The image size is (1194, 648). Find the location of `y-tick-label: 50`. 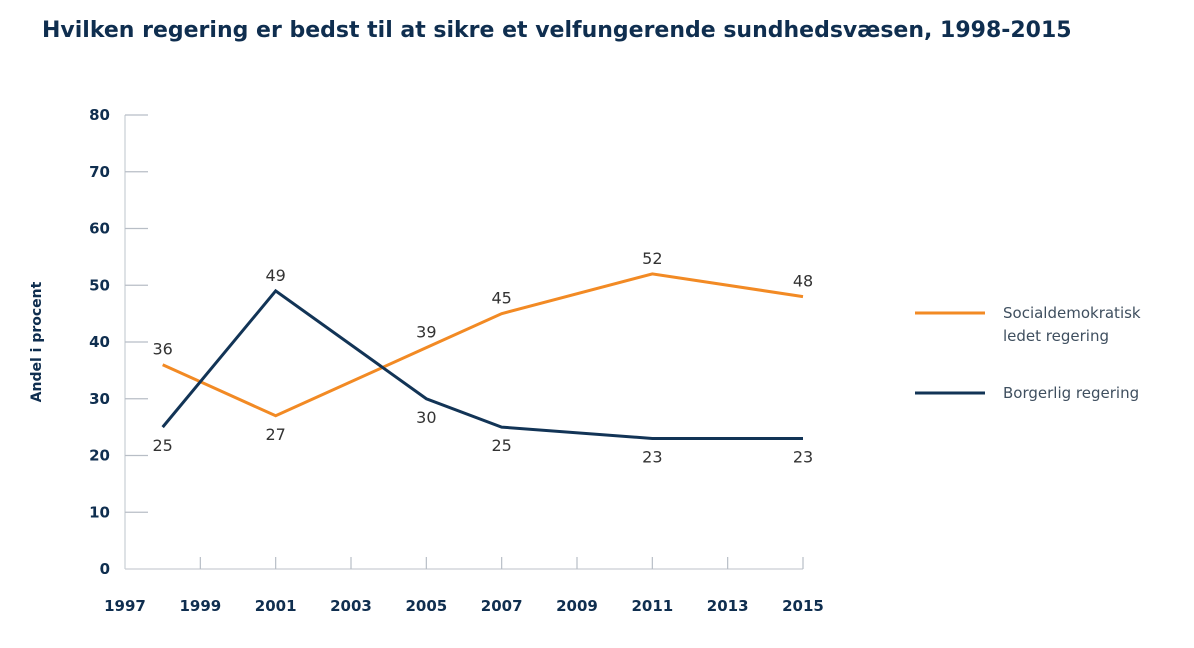

y-tick-label: 50 is located at coordinates (99, 285).